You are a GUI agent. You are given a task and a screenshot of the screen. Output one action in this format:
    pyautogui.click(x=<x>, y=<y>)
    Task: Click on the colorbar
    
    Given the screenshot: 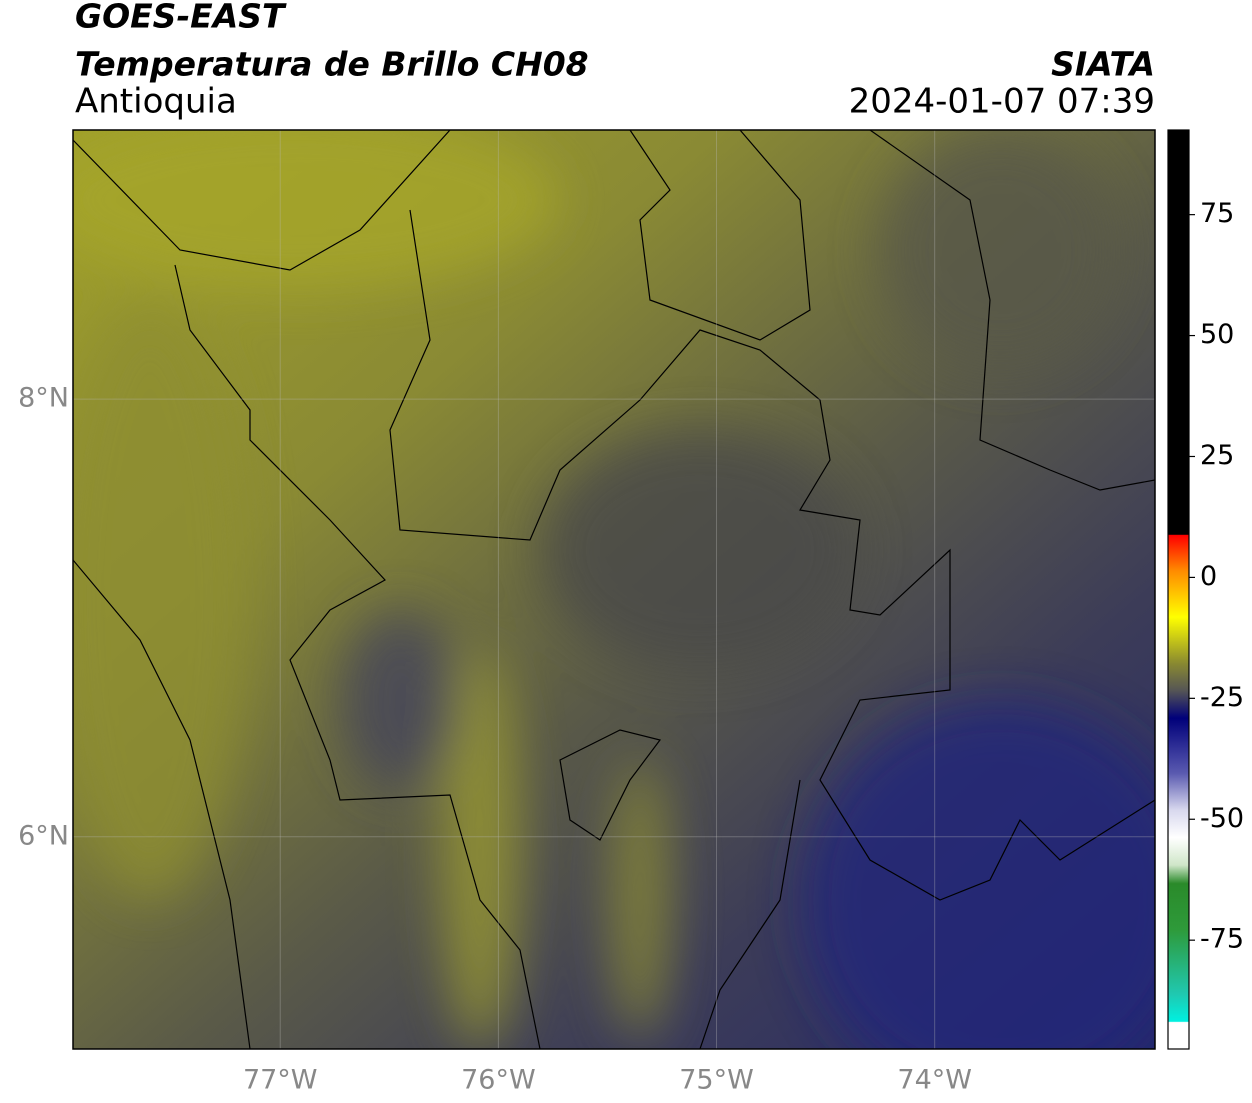 What is the action you would take?
    pyautogui.click(x=1178, y=589)
    